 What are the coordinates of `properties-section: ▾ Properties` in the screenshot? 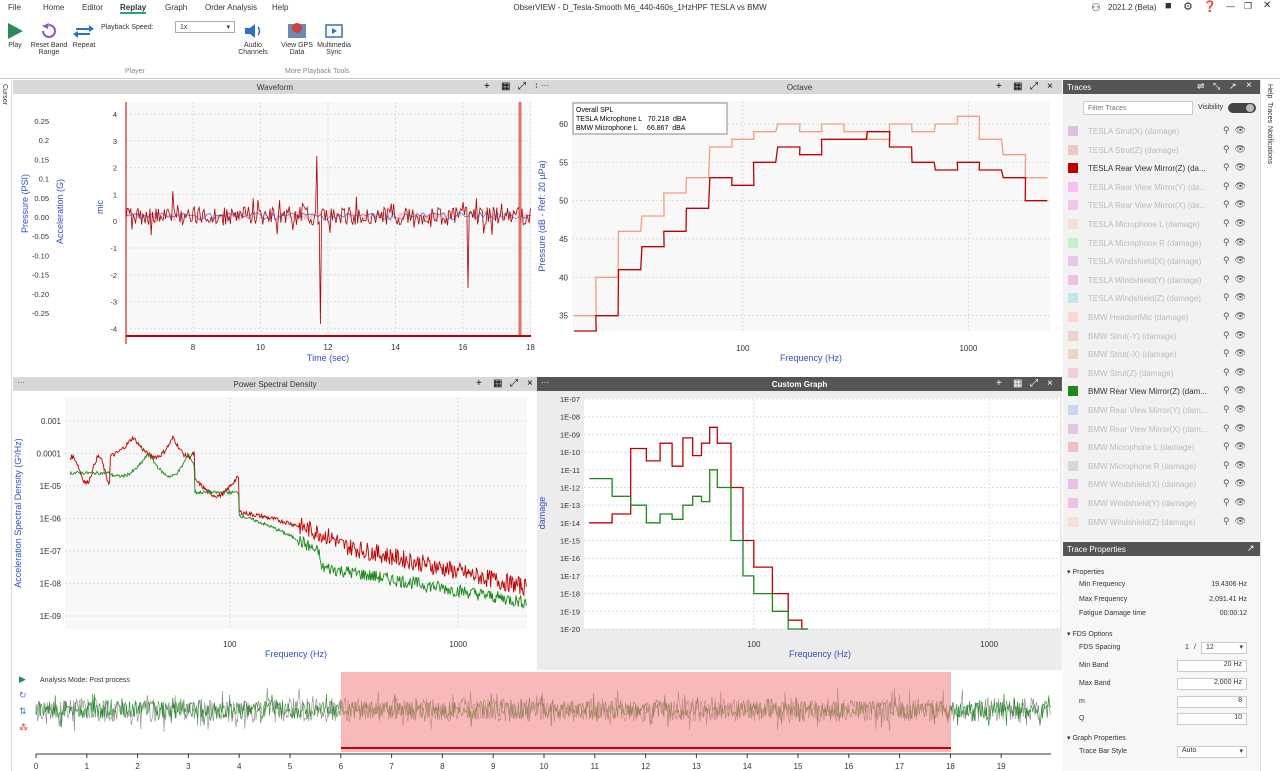 It's located at (1086, 572).